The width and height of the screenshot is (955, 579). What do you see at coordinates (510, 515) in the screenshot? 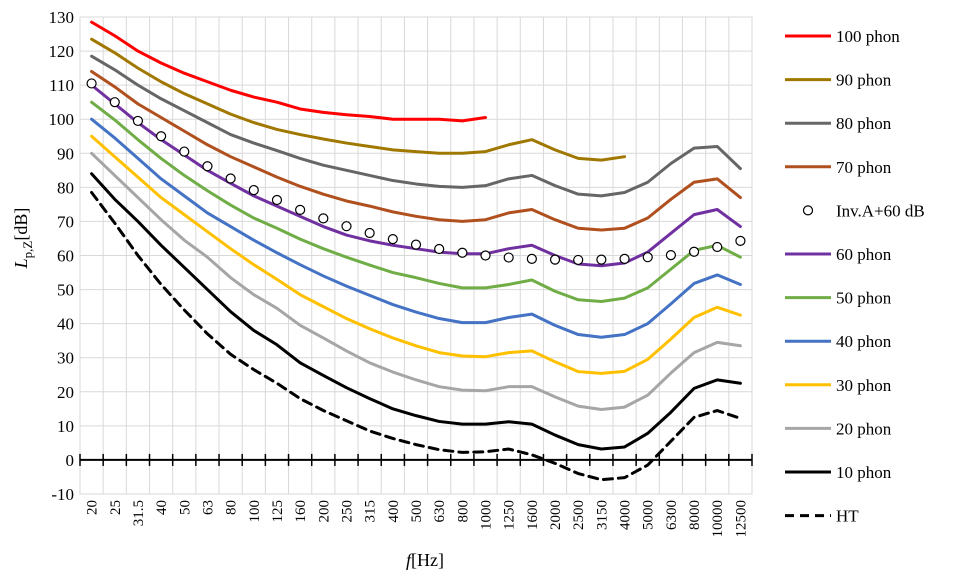
I see `x-tick-label: 1250` at bounding box center [510, 515].